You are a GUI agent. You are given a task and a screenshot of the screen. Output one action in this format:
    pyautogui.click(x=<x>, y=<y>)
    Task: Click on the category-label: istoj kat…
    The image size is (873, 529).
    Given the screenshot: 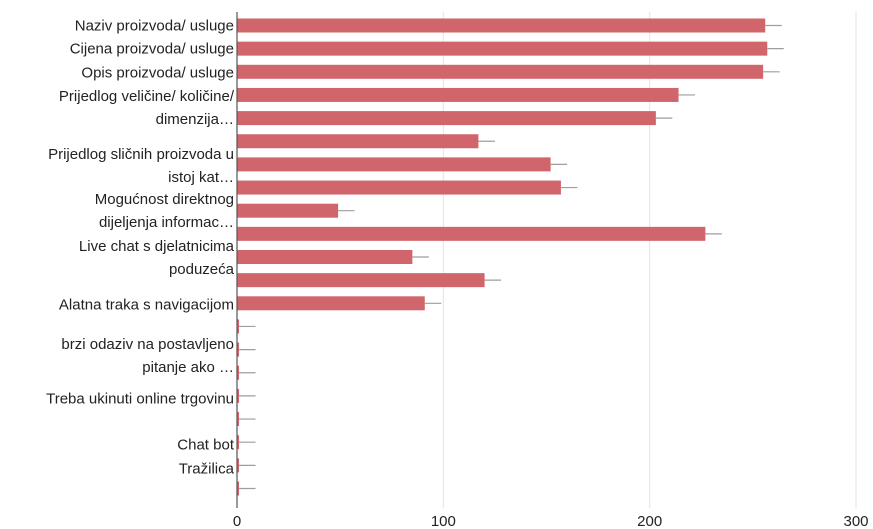 What is the action you would take?
    pyautogui.click(x=201, y=177)
    